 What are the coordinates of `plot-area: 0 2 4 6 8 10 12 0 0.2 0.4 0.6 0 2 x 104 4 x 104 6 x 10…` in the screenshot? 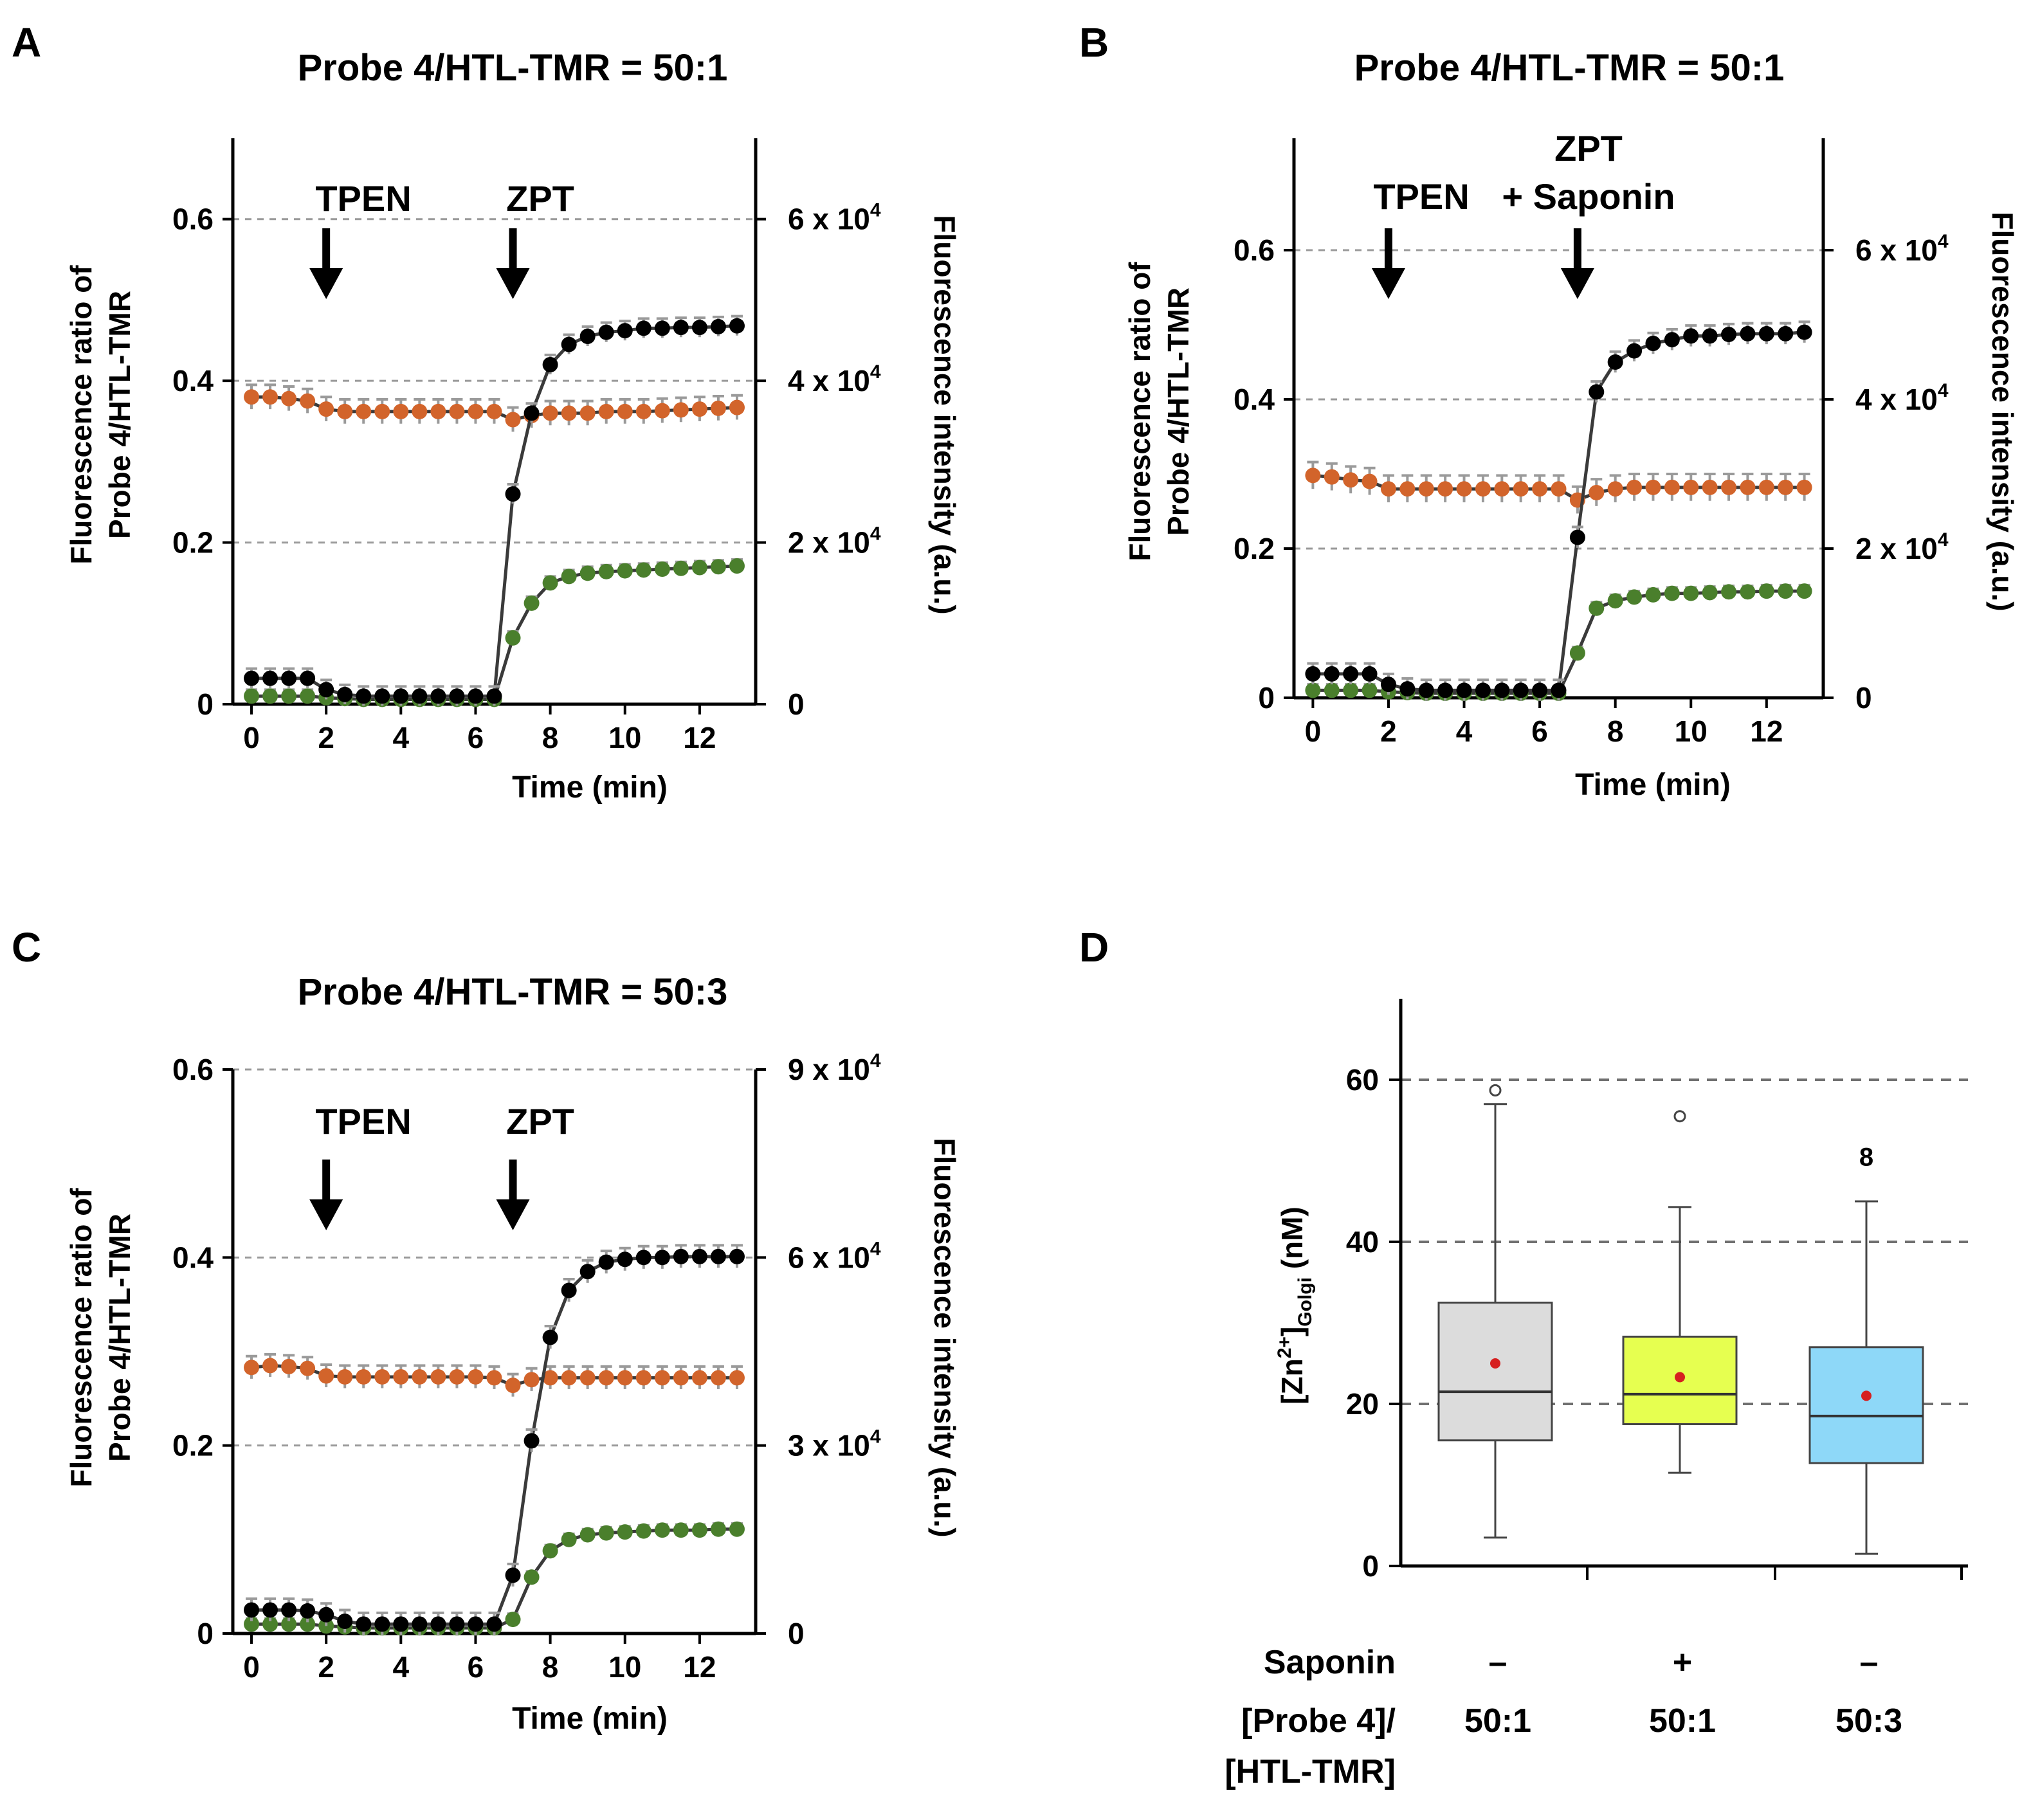 It's located at (1592, 443).